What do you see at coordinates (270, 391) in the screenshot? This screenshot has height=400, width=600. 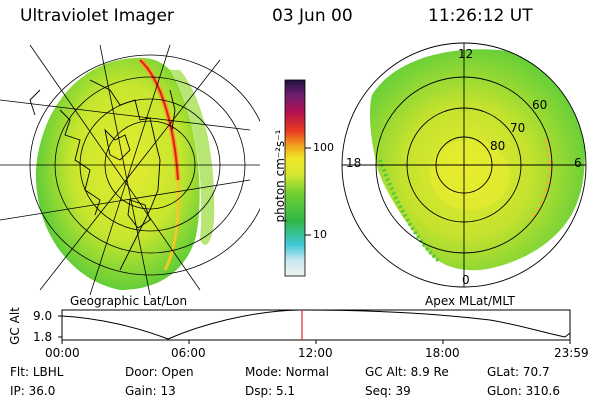 I see `status-dsp: Dsp: 5.1` at bounding box center [270, 391].